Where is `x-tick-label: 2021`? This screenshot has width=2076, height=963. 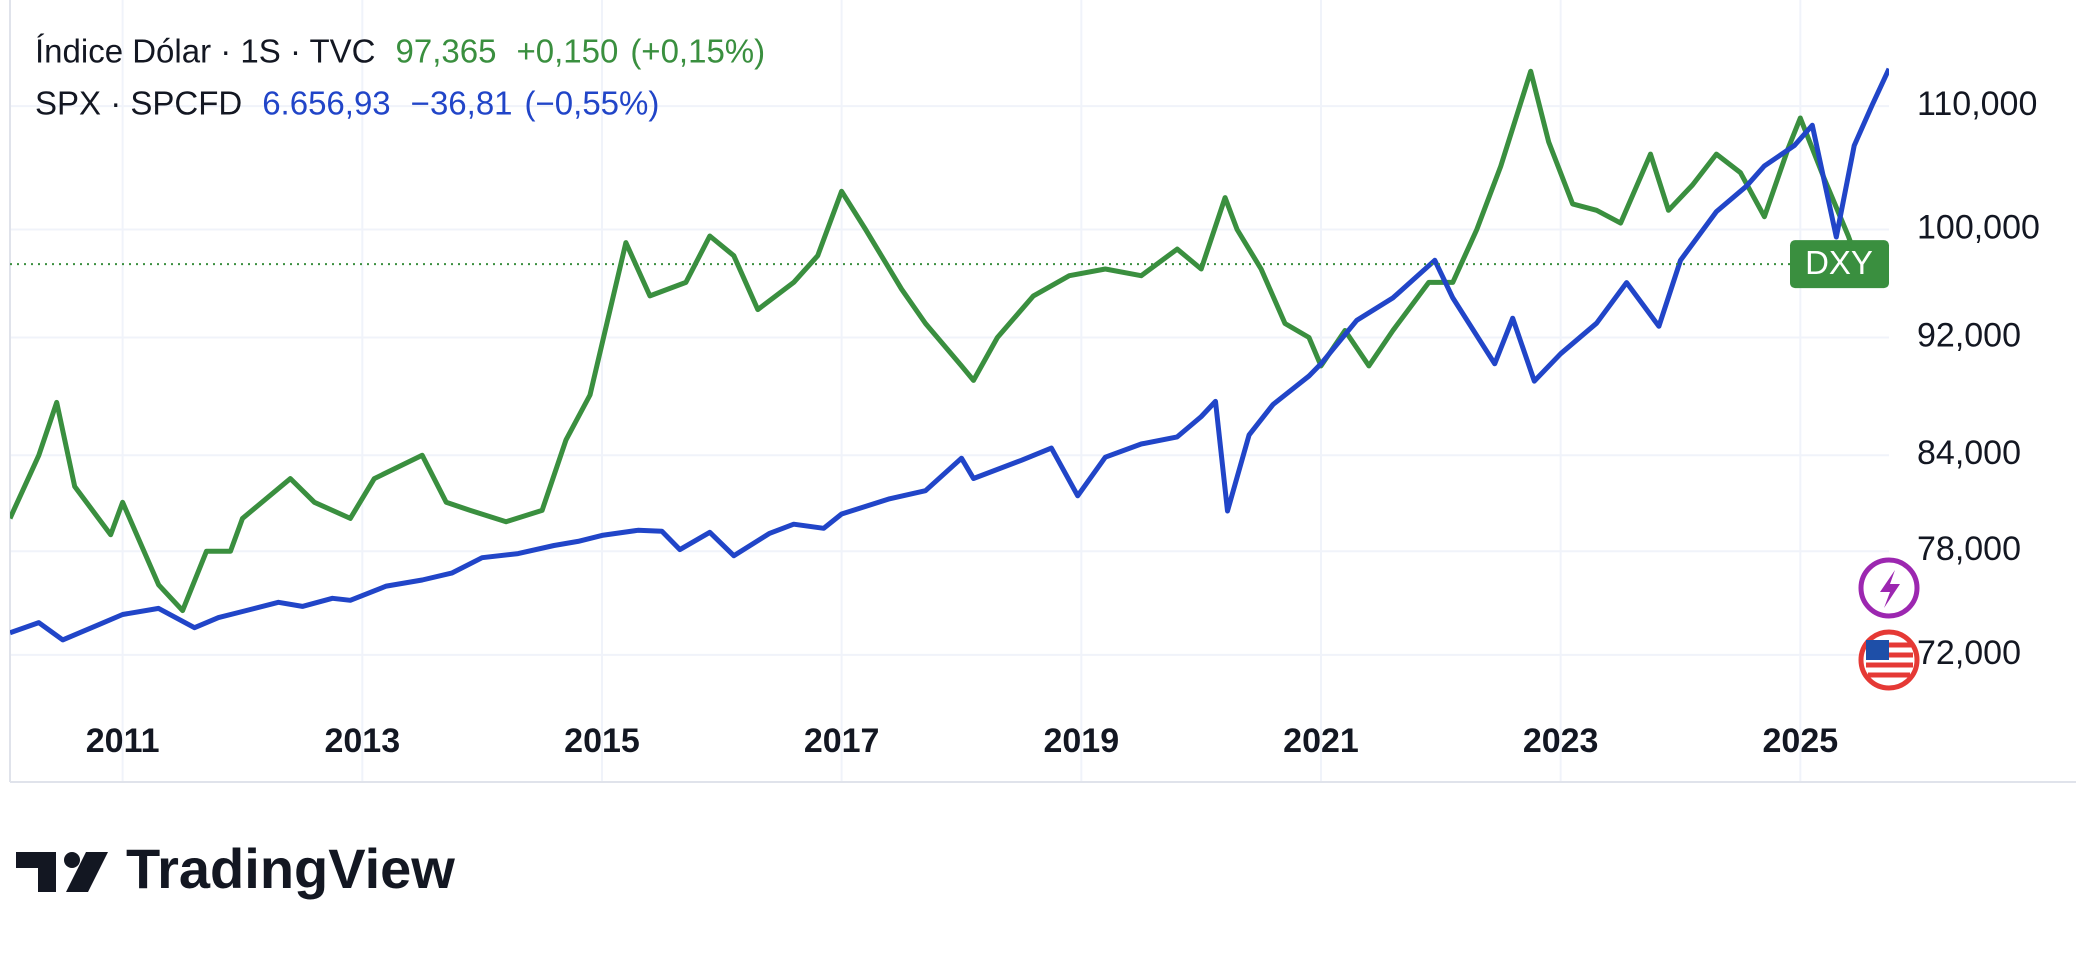 x-tick-label: 2021 is located at coordinates (1321, 741).